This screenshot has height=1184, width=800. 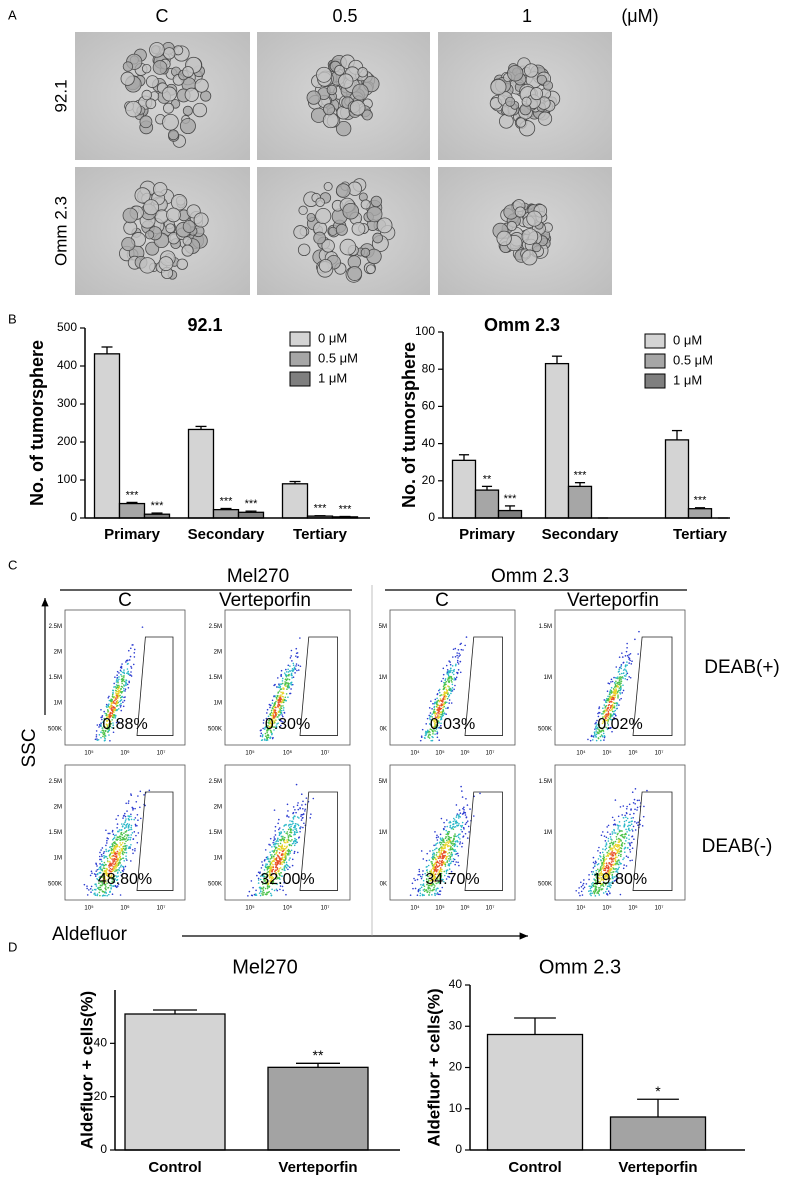 I want to click on cell, so click(x=363, y=72).